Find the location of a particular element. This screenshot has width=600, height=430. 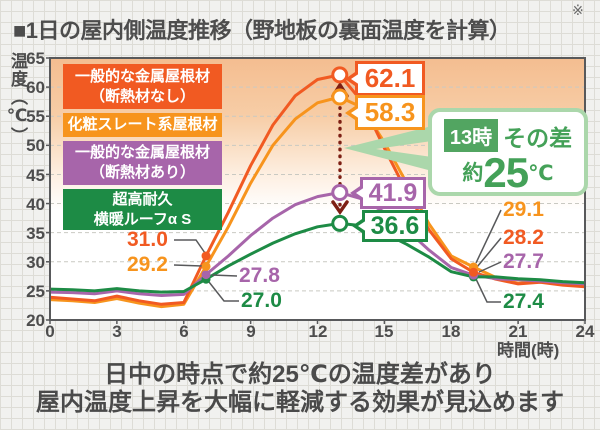

legend-label: （断熱材なし） is located at coordinates (142, 96).